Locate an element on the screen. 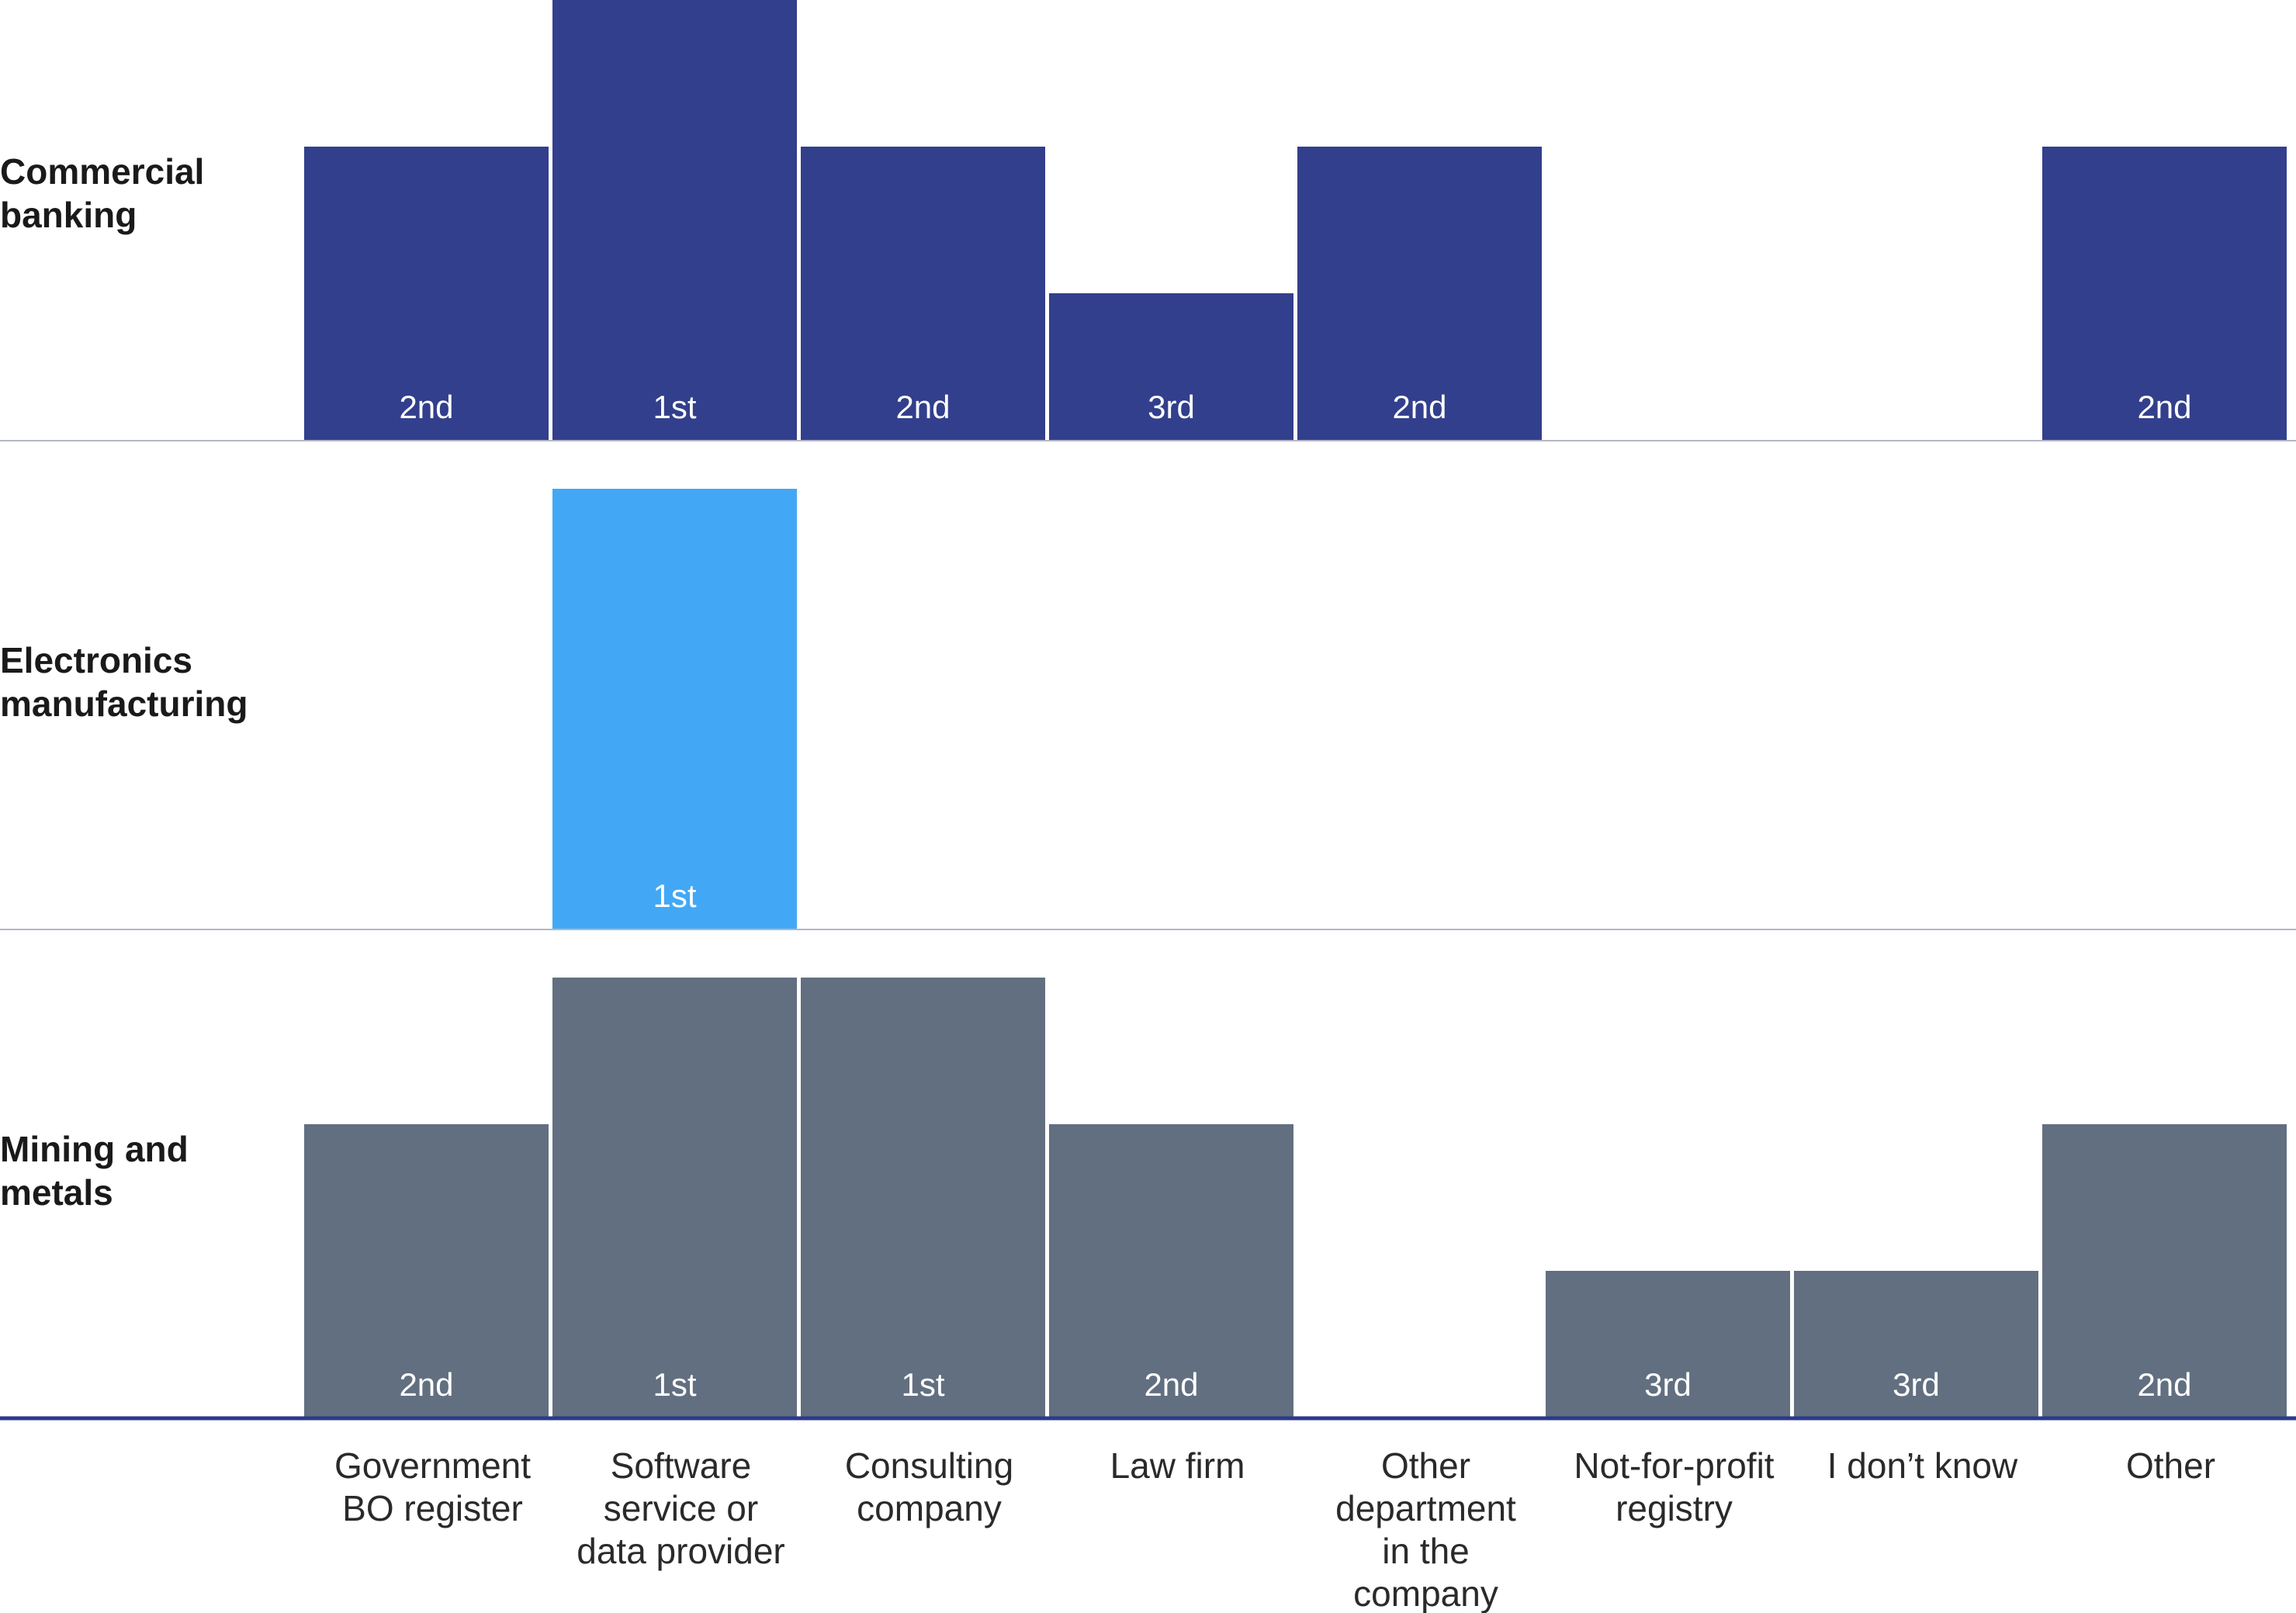 The image size is (2296, 1613). category-label-line: Software is located at coordinates (681, 1465).